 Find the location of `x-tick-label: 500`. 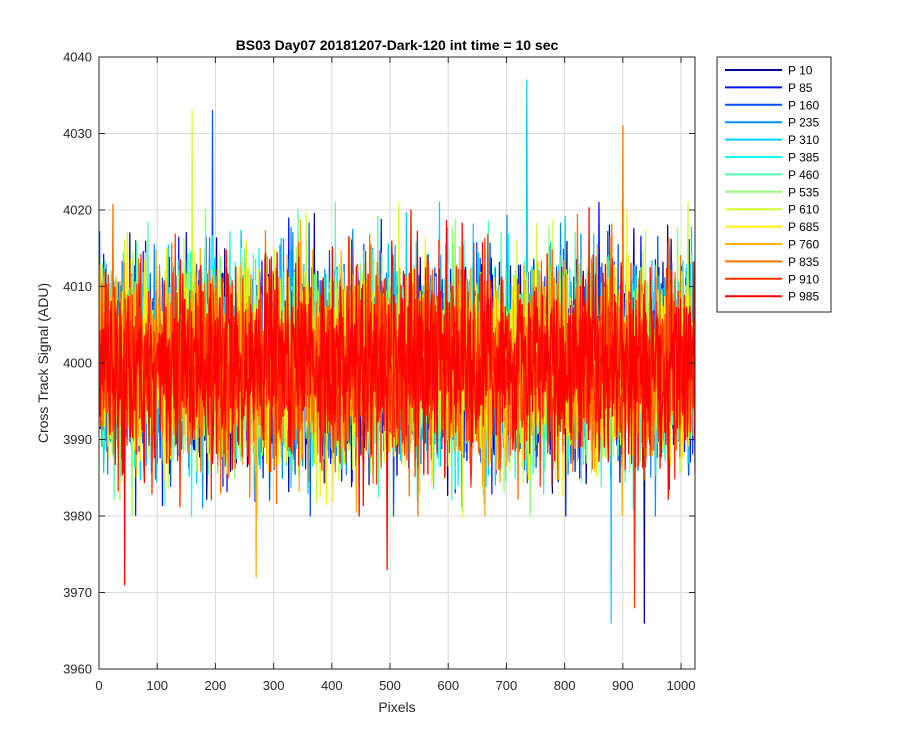

x-tick-label: 500 is located at coordinates (390, 685).